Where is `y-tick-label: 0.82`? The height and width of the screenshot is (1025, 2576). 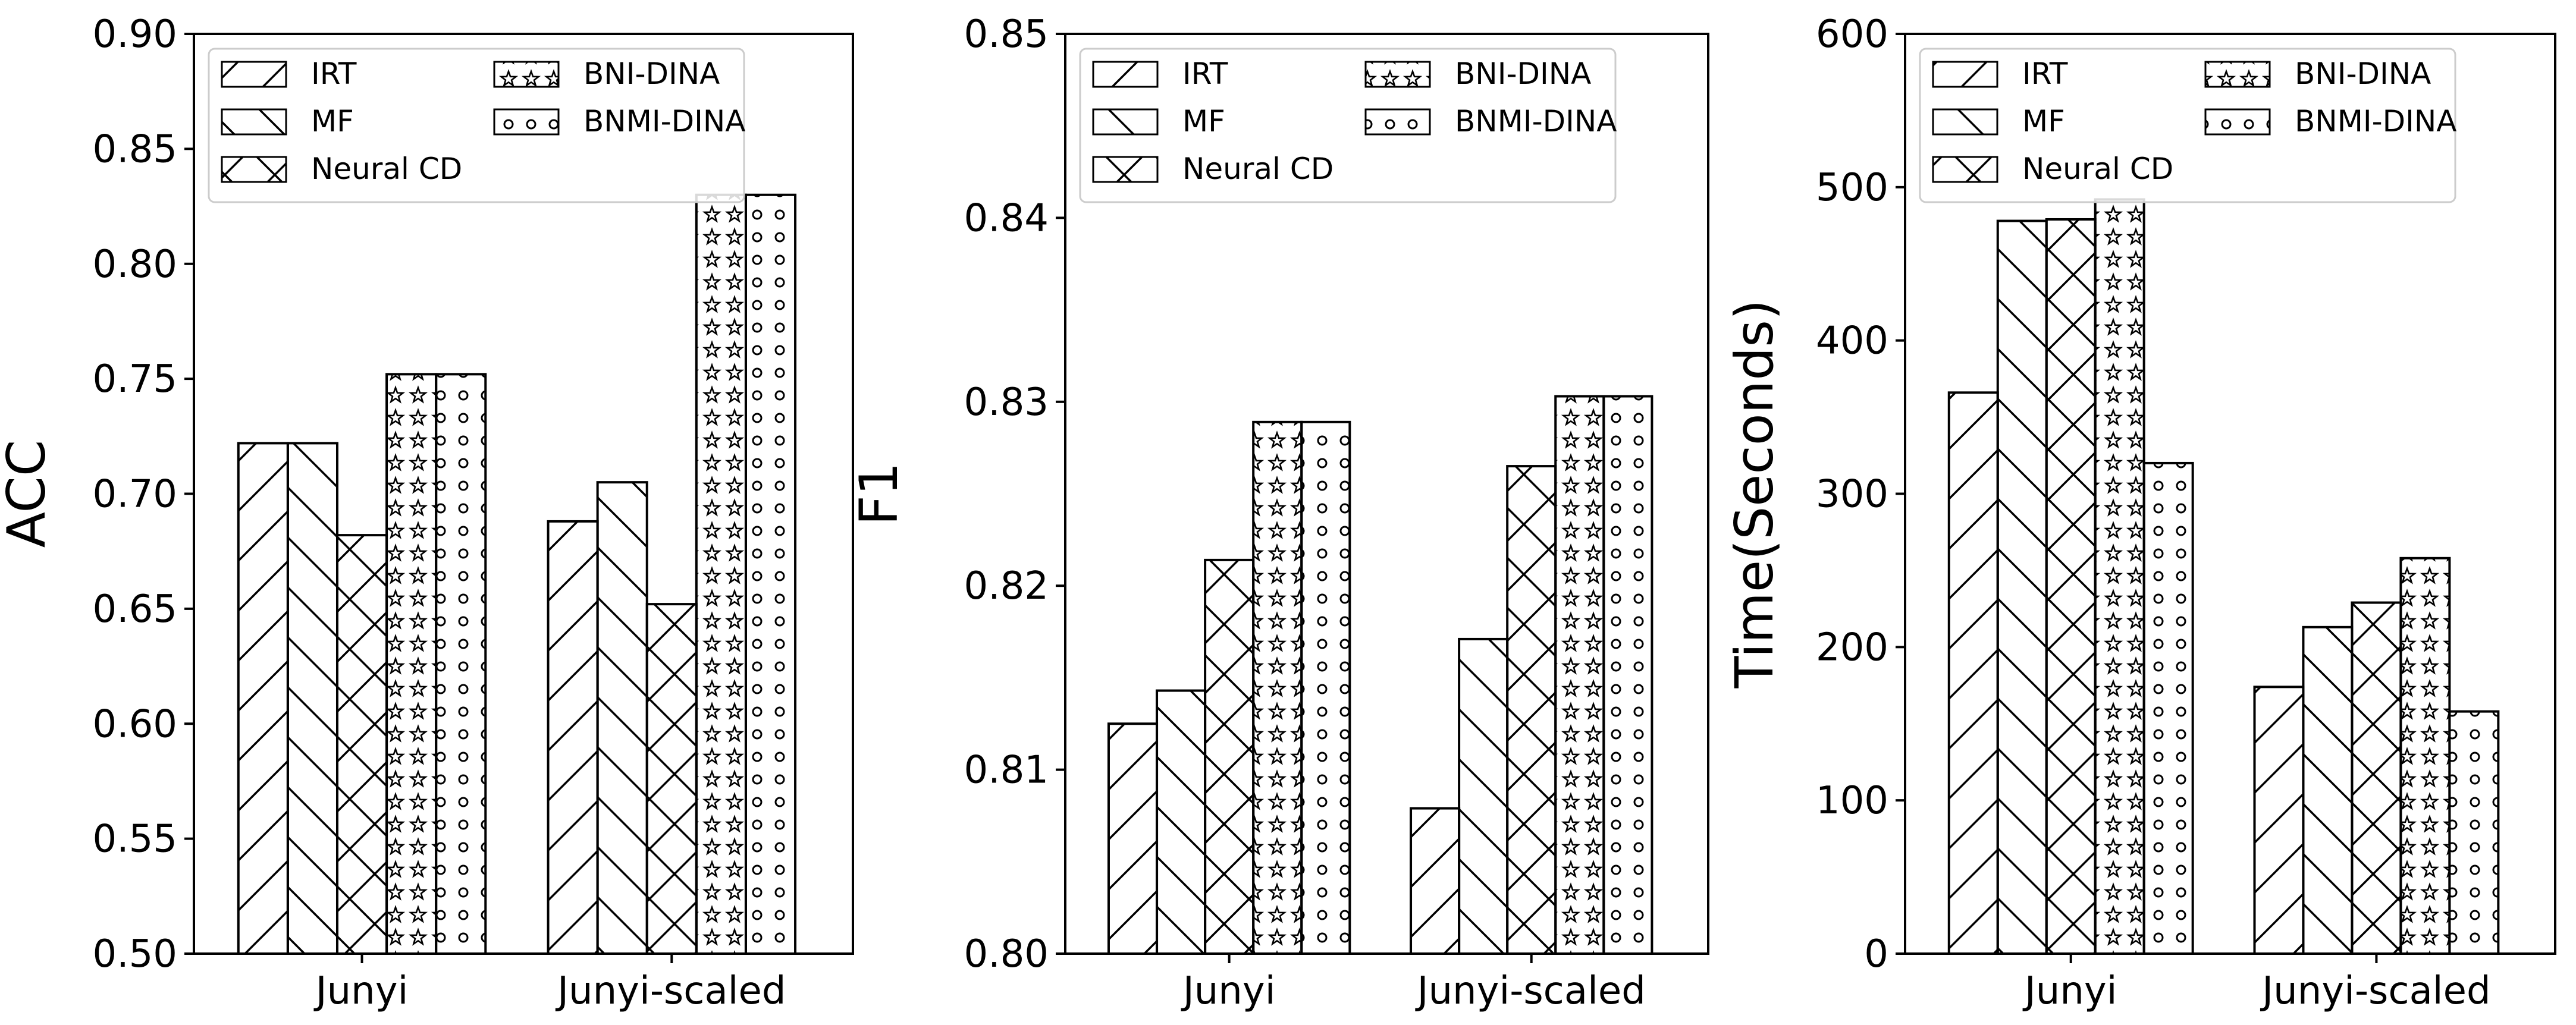 y-tick-label: 0.82 is located at coordinates (1006, 586).